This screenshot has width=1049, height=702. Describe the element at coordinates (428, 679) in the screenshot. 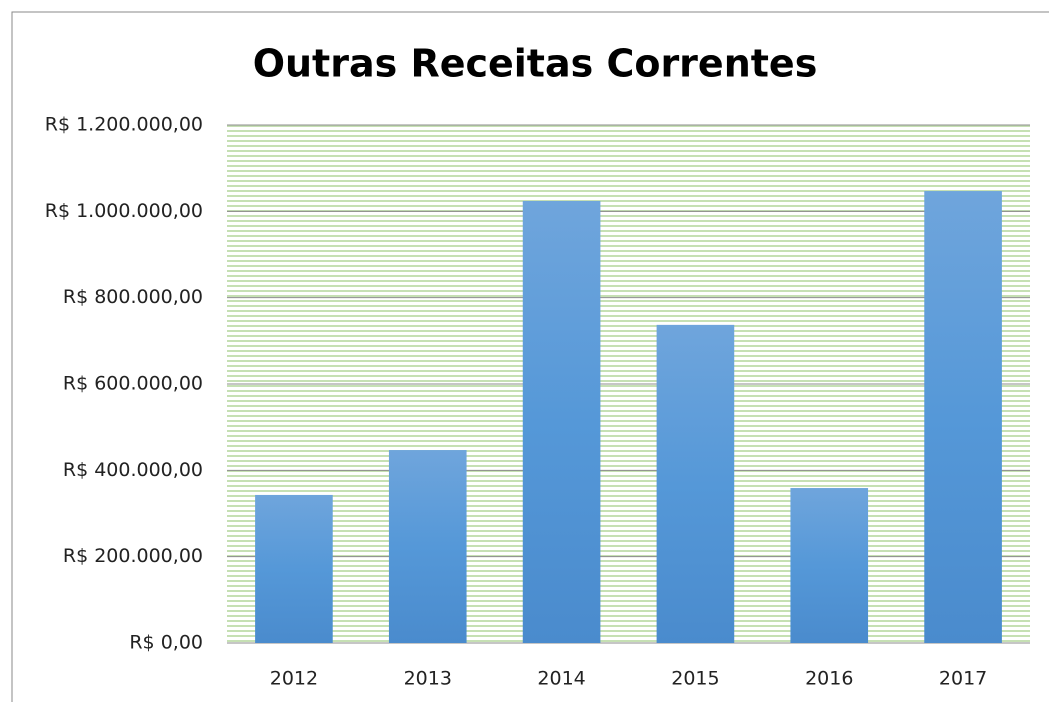

I see `x-tick-label: 2013` at that location.